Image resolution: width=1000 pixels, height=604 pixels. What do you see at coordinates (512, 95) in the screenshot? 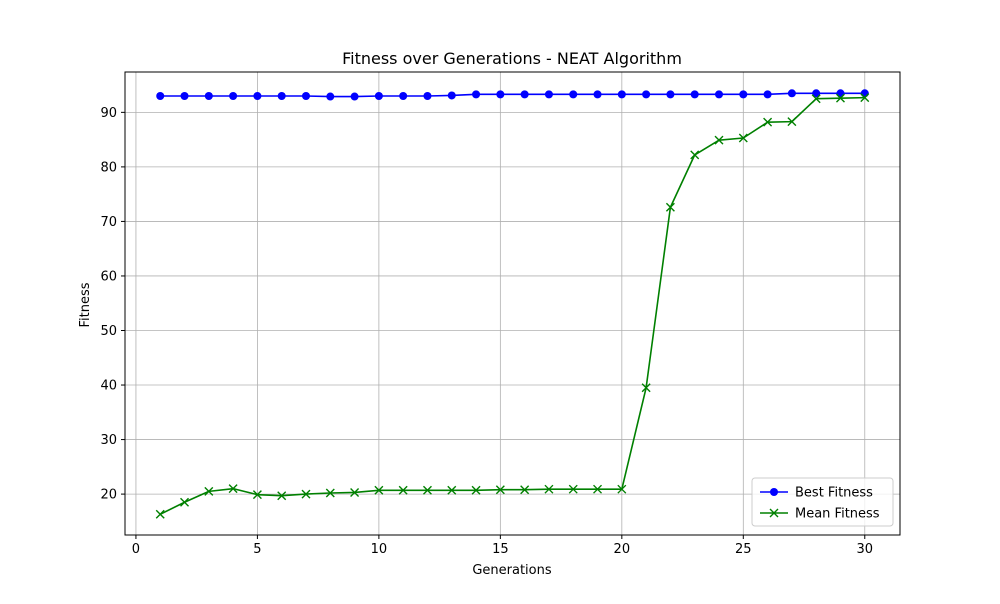
I see `best-fitness-line` at bounding box center [512, 95].